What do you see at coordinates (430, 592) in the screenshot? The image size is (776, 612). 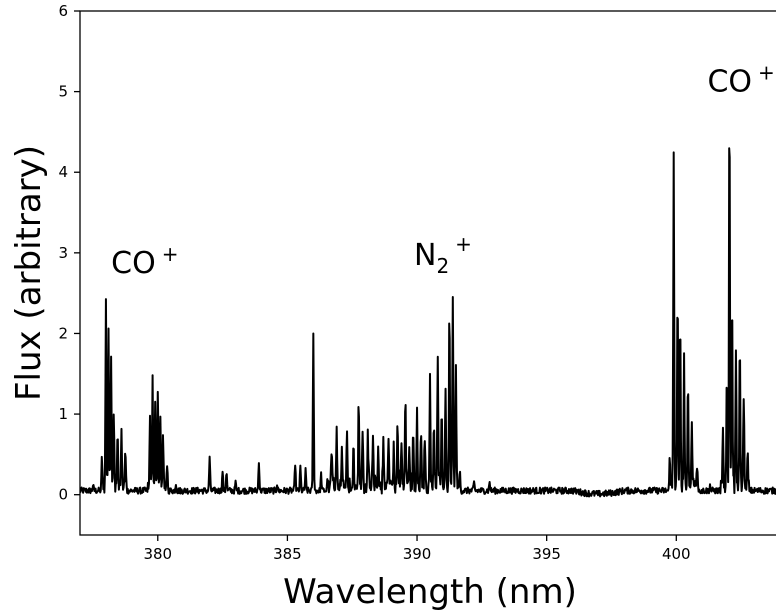 I see `x-axis-label: Wavelength (nm)` at bounding box center [430, 592].